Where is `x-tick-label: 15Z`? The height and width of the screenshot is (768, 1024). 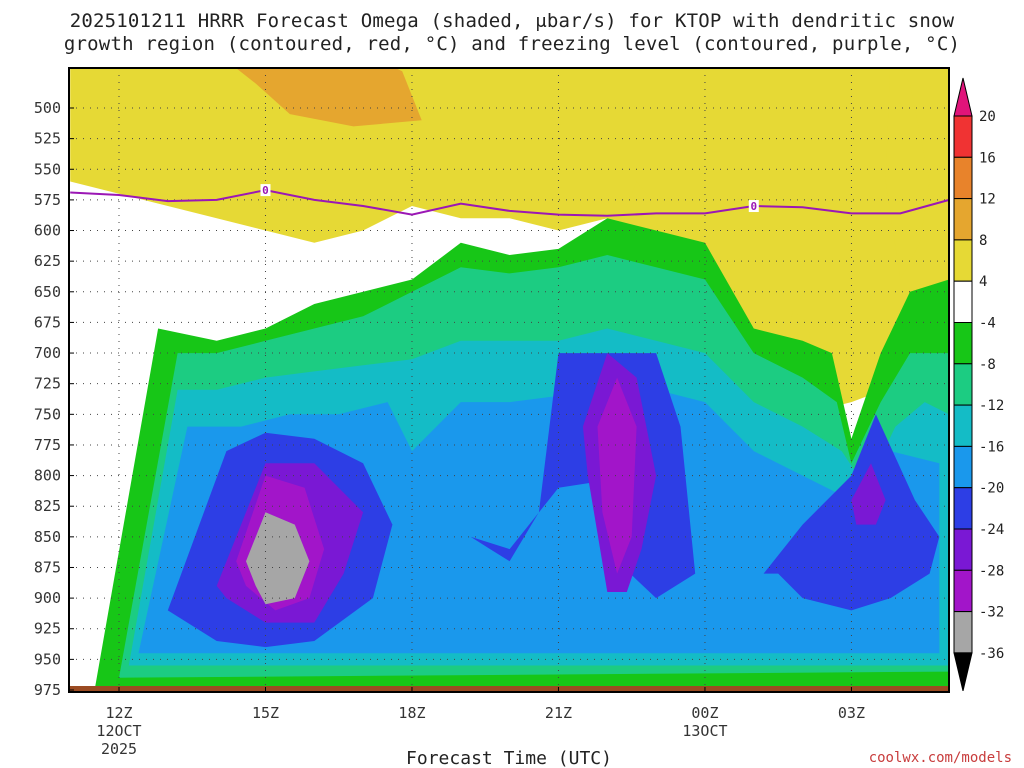
x-tick-label: 15Z is located at coordinates (265, 713).